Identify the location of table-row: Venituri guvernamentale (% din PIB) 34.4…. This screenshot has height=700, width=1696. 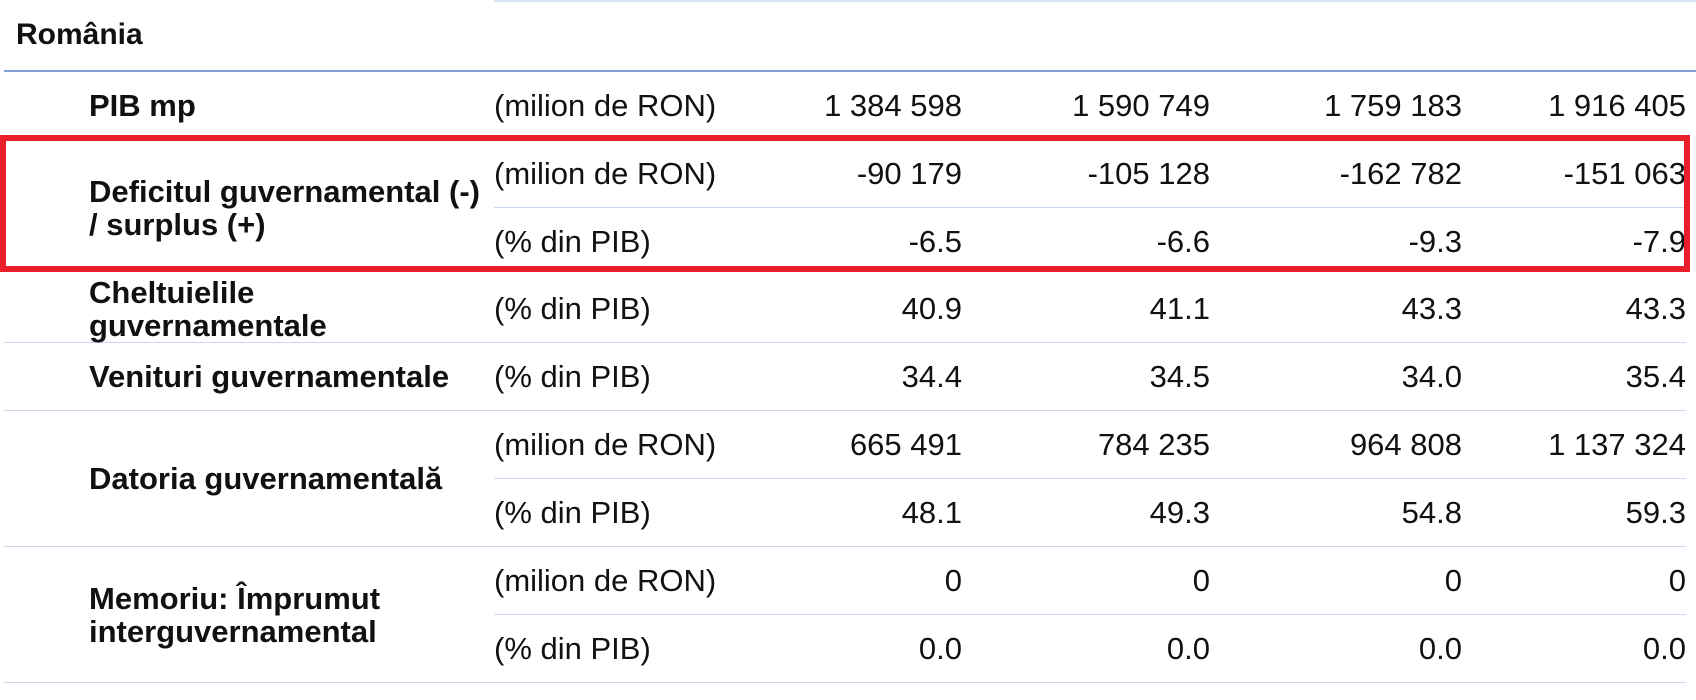
(845, 376).